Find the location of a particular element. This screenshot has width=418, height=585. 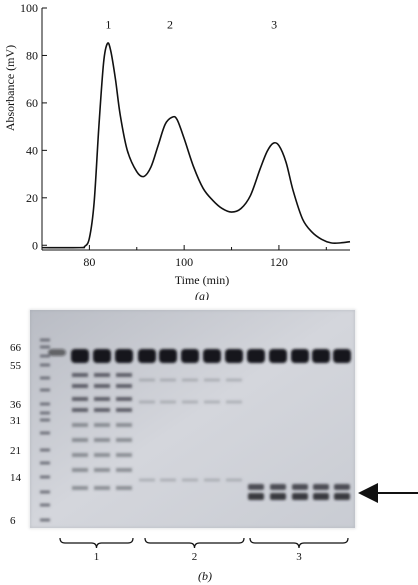

peak-label: 3 is located at coordinates (274, 25).